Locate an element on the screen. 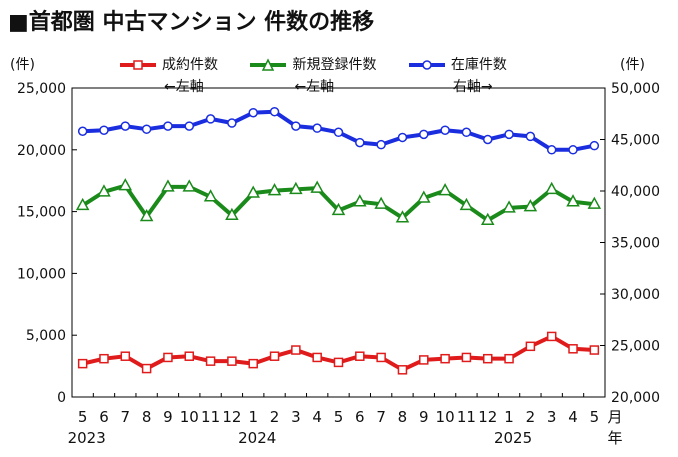  x-axis-month-label: 3 is located at coordinates (552, 417).